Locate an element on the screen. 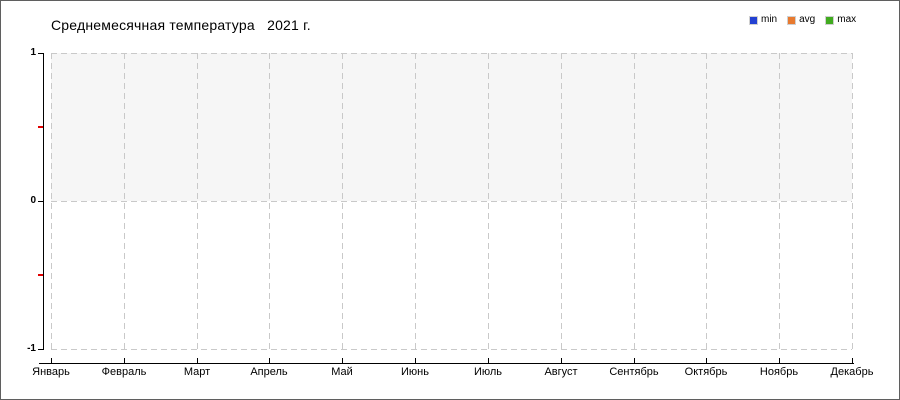 The width and height of the screenshot is (900, 400). legend-item-min: min is located at coordinates (763, 20).